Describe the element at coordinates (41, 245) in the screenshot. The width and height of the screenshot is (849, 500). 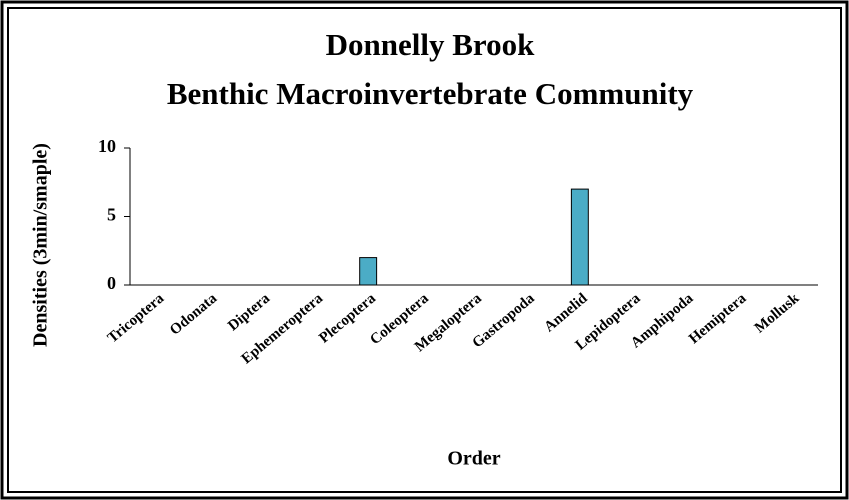
I see `y-axis-label: Densities (3min/smaple)` at that location.